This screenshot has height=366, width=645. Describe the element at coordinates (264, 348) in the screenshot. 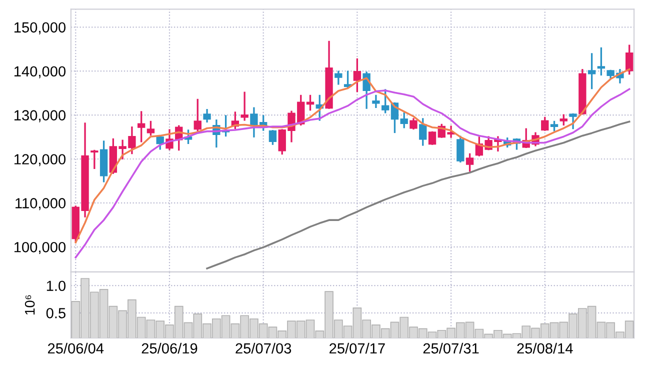

I see `x-tick-label: 25/07/03` at that location.